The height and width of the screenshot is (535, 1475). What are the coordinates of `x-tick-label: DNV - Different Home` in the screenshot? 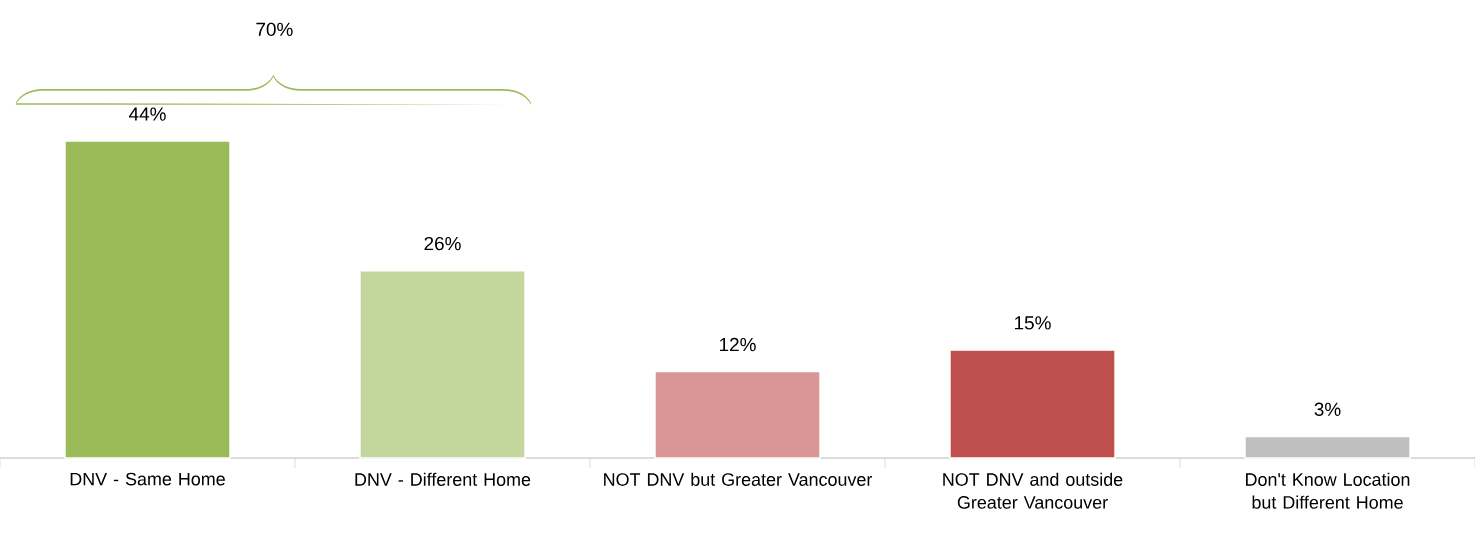 It's located at (443, 479).